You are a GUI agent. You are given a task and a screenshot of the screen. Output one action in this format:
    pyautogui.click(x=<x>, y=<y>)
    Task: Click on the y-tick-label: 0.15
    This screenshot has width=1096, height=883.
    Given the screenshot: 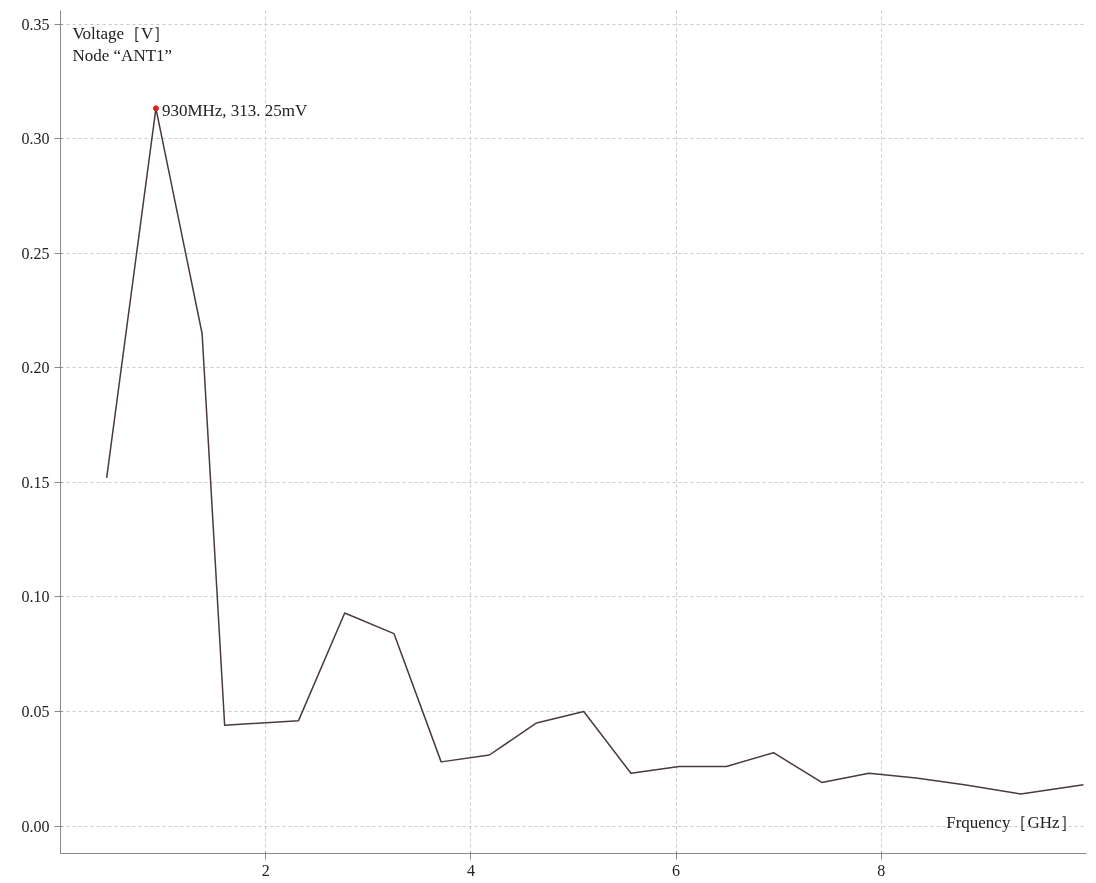 What is the action you would take?
    pyautogui.click(x=35, y=482)
    